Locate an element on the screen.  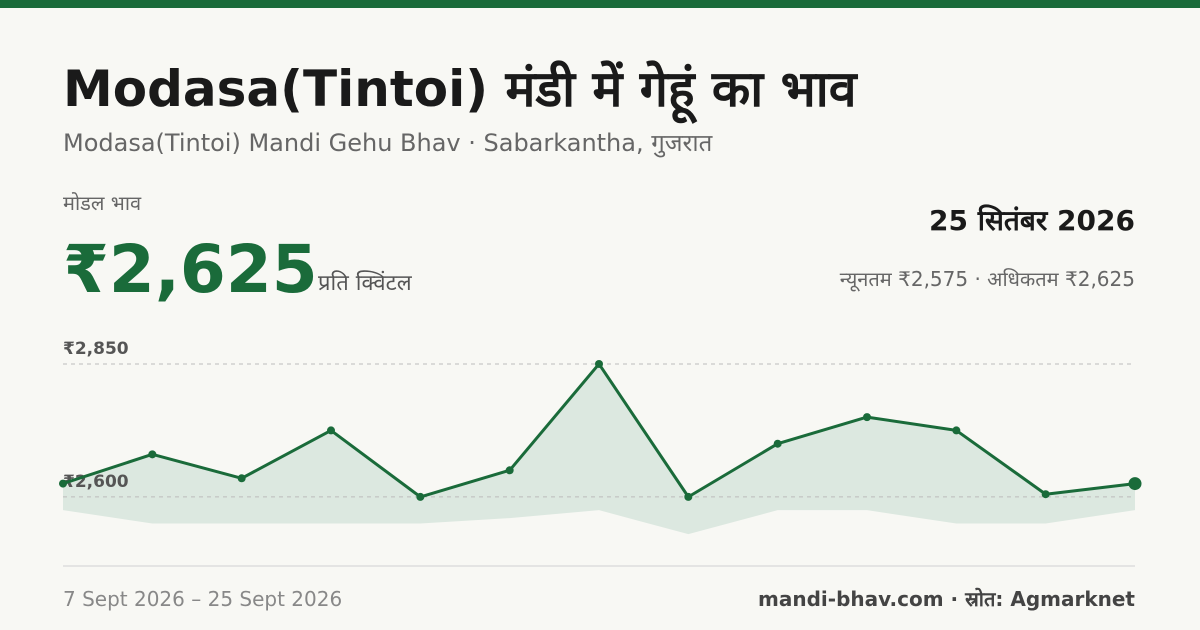
source: mandi-bhav.com · स्रोत: Agmarknet is located at coordinates (946, 599).